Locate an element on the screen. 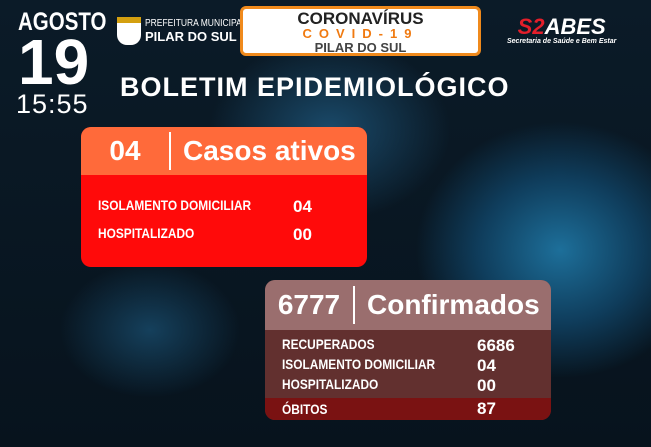 This screenshot has width=651, height=447. crest-icon is located at coordinates (129, 31).